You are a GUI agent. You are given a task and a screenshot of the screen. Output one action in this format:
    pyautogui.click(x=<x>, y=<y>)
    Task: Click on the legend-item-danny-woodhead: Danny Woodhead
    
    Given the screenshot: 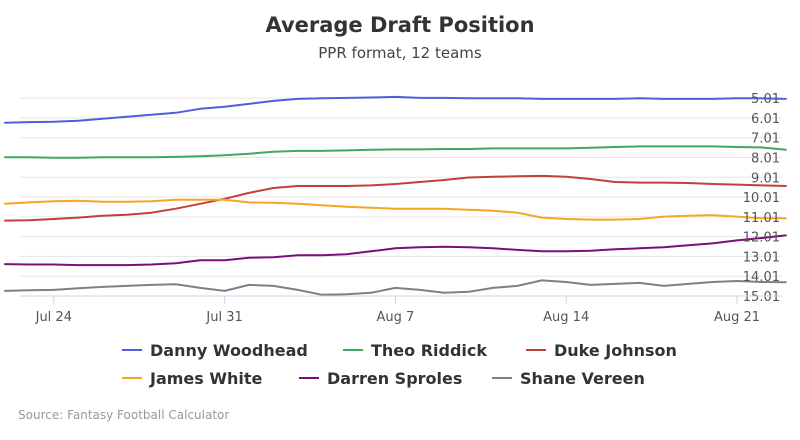 What is the action you would take?
    pyautogui.click(x=215, y=350)
    